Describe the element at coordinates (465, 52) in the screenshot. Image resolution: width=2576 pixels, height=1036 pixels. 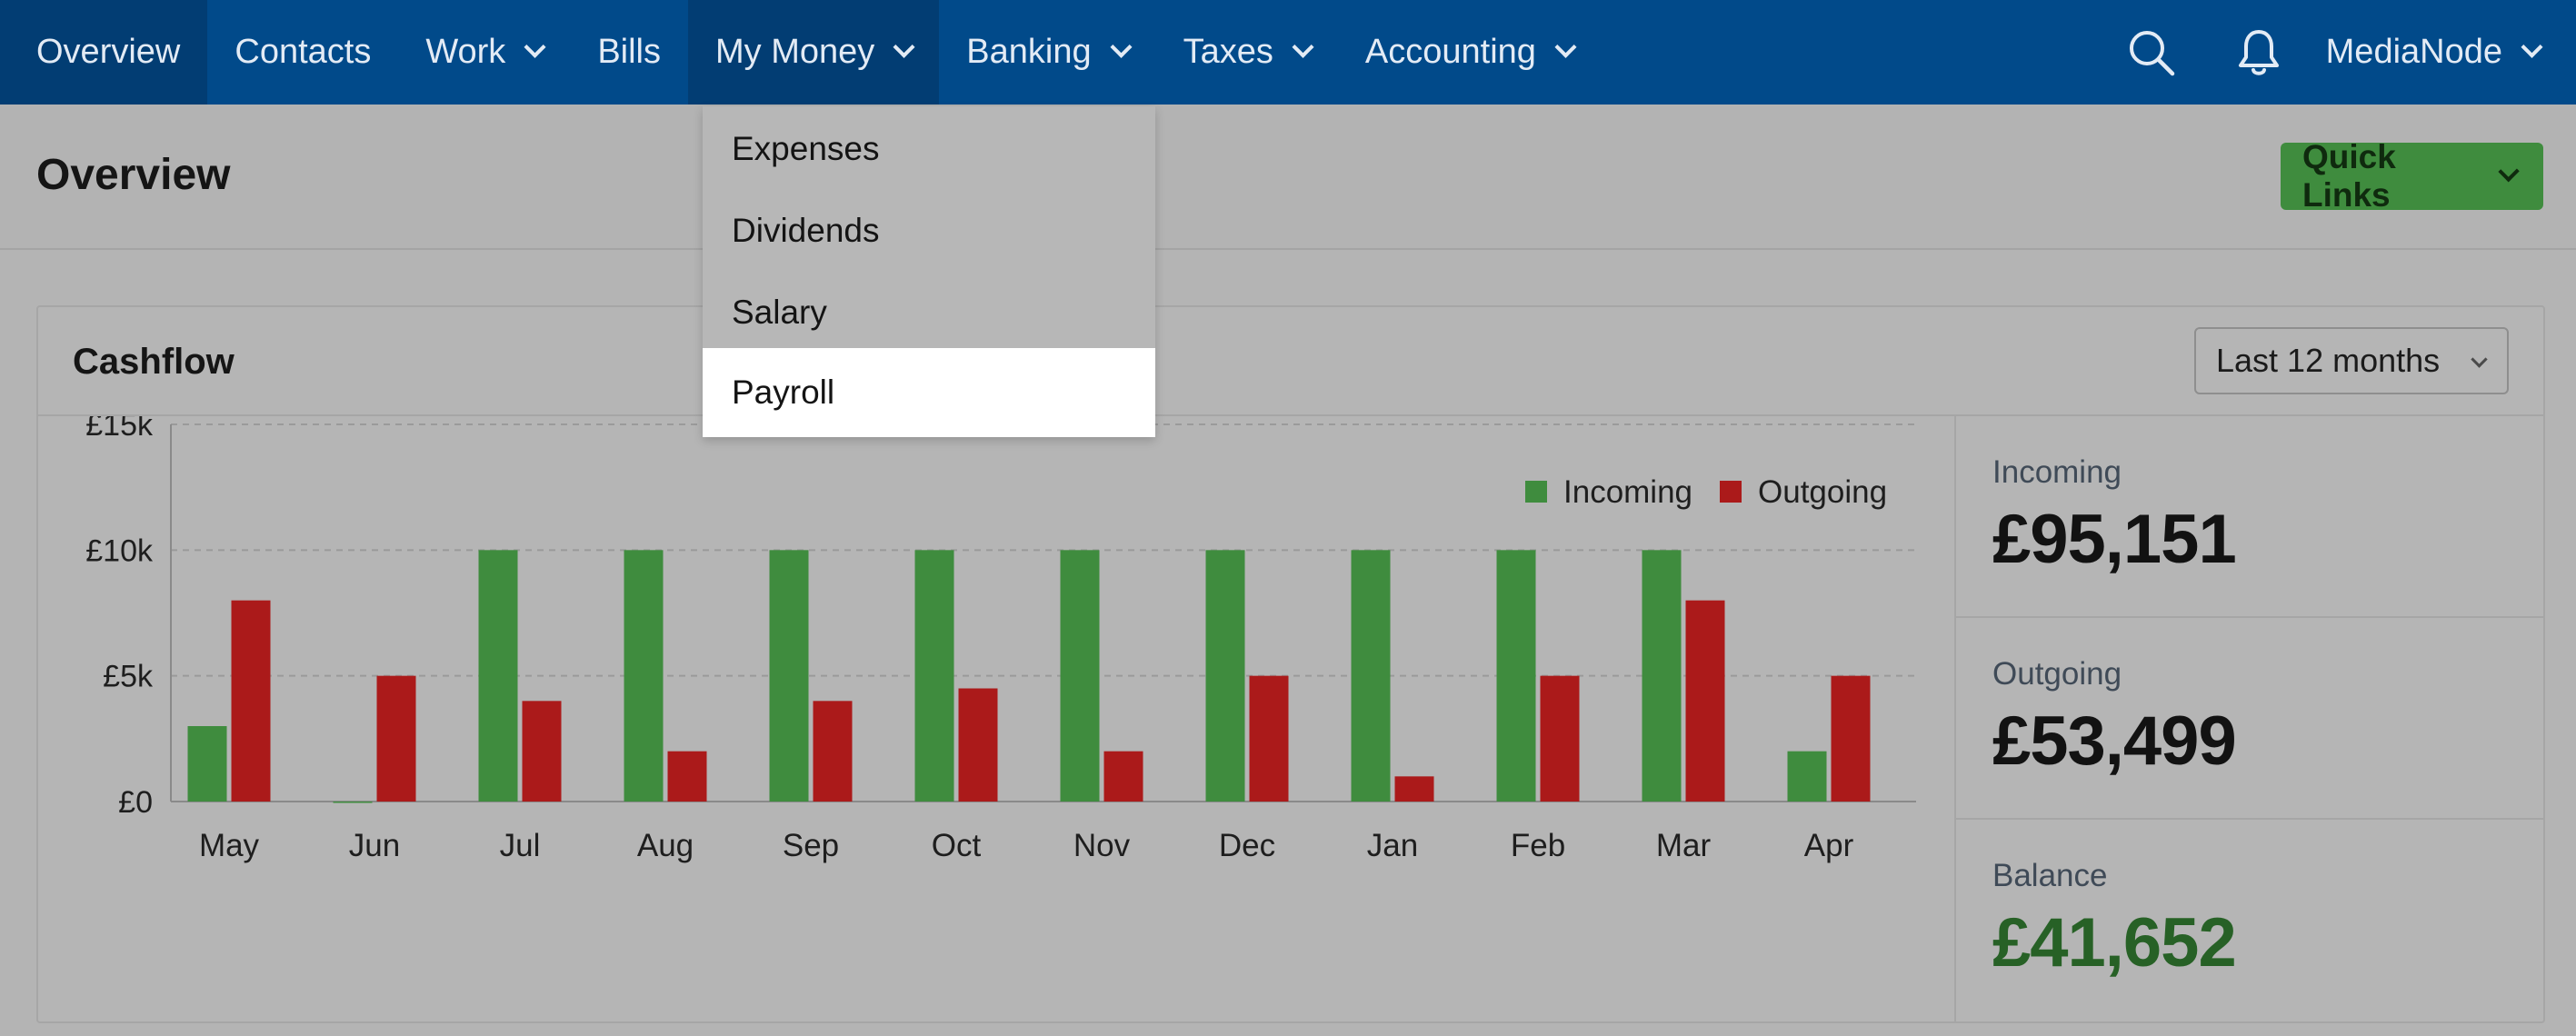
I see `nav-label: Work` at that location.